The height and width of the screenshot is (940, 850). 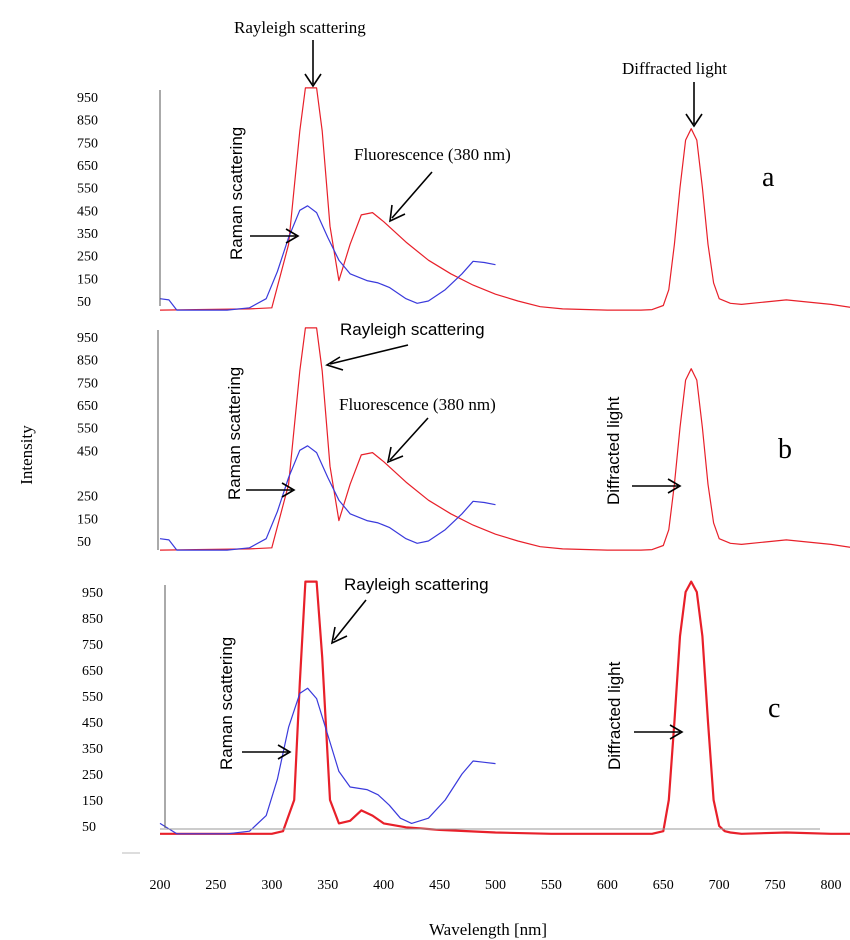 What do you see at coordinates (663, 885) in the screenshot?
I see `x-tick-label: 650` at bounding box center [663, 885].